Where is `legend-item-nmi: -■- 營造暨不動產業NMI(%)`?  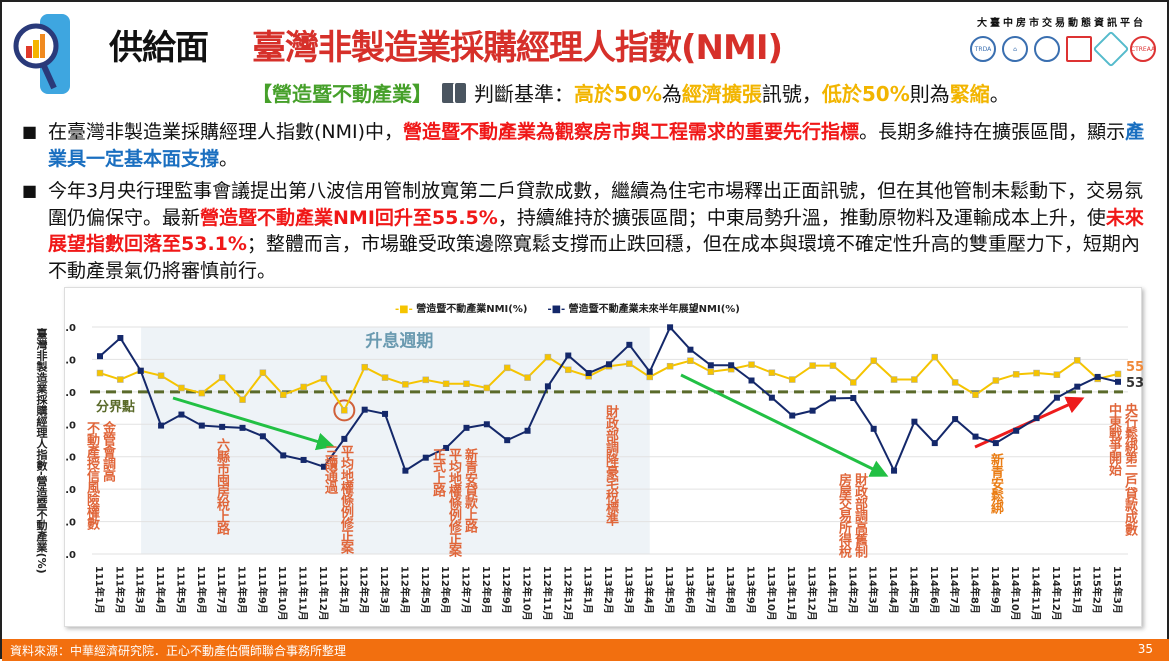
legend-item-nmi: -■- 營造暨不動產業NMI(%) is located at coordinates (461, 307).